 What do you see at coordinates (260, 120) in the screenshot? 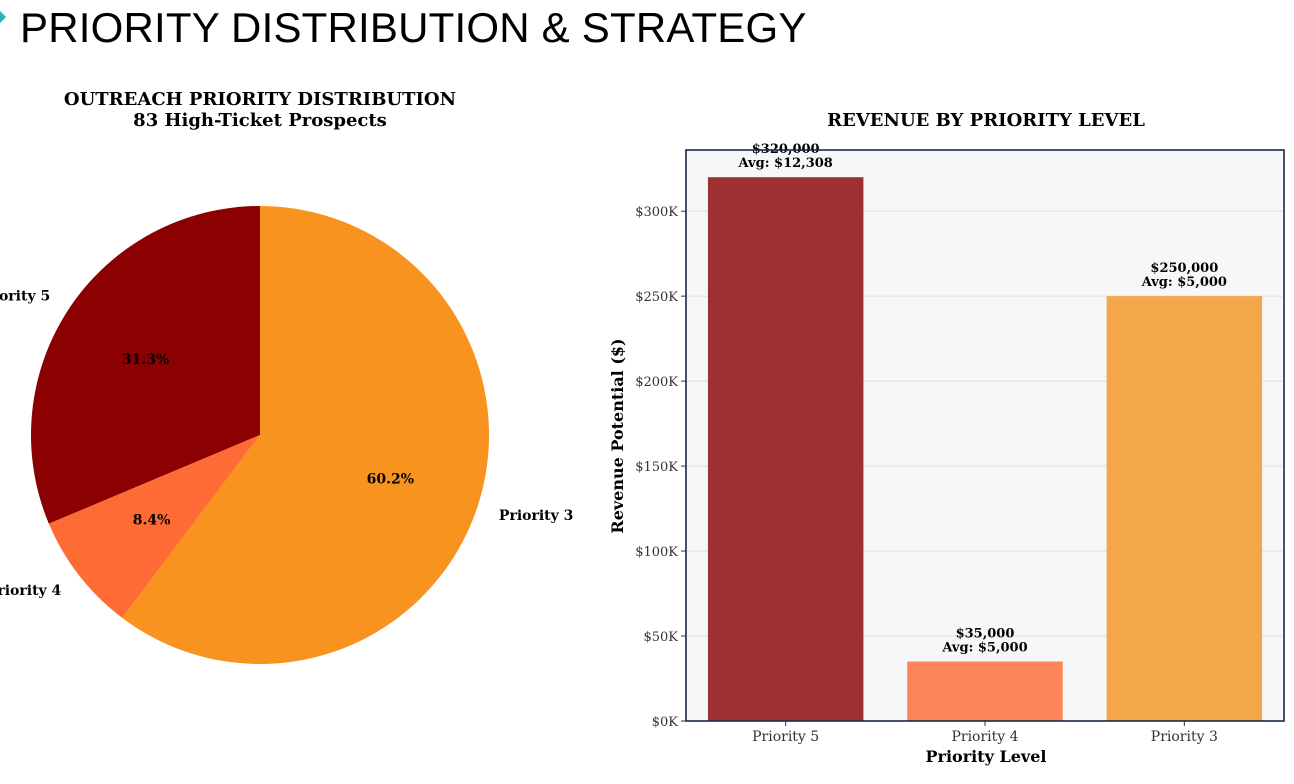
I see `pie-subtitle: 83 High-Ticket Prospects` at bounding box center [260, 120].